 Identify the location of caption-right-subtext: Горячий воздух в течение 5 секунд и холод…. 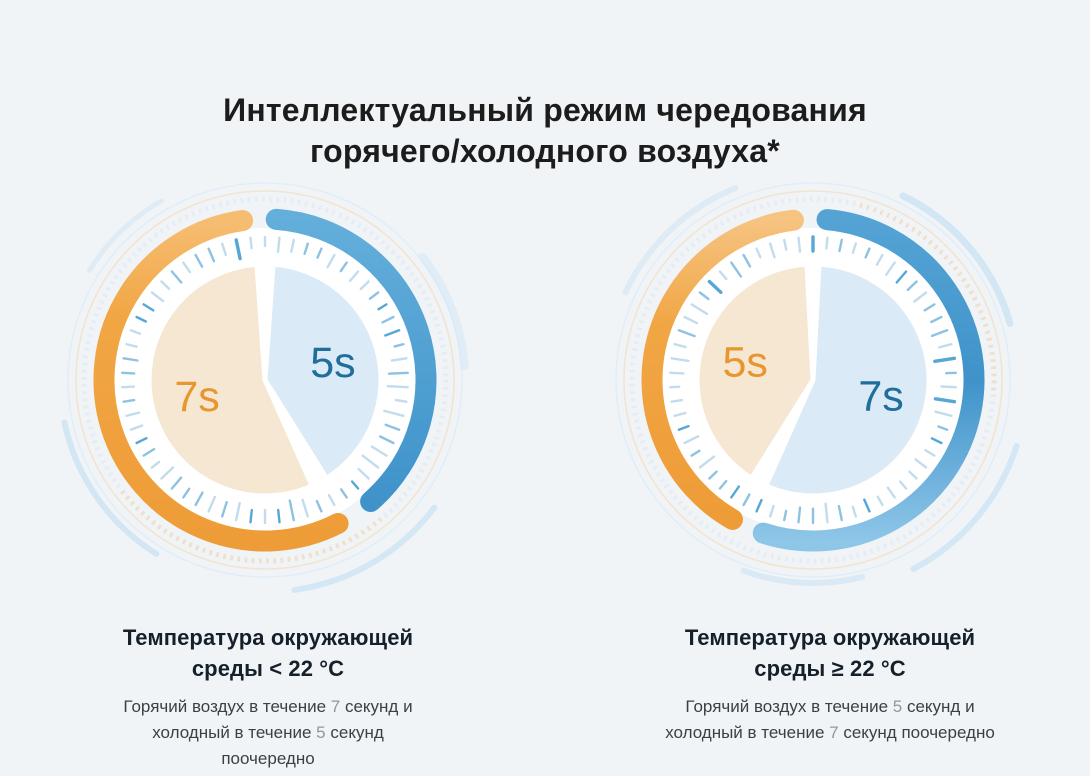
(830, 720).